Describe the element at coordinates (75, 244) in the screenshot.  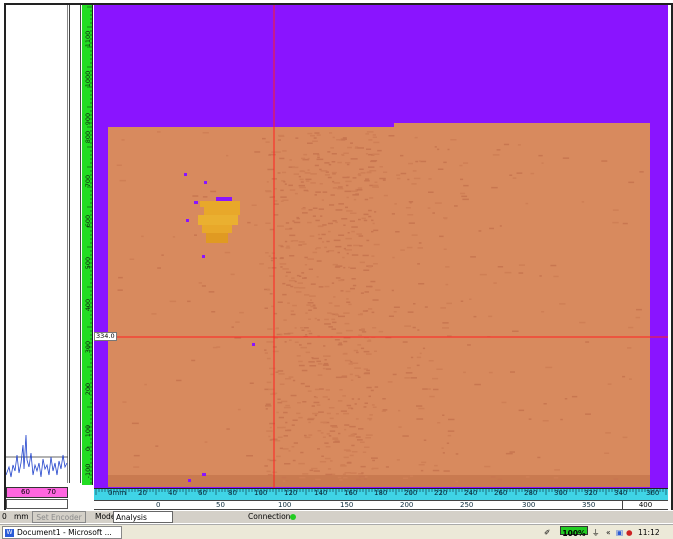
I see `vertical-ruler-secondary` at that location.